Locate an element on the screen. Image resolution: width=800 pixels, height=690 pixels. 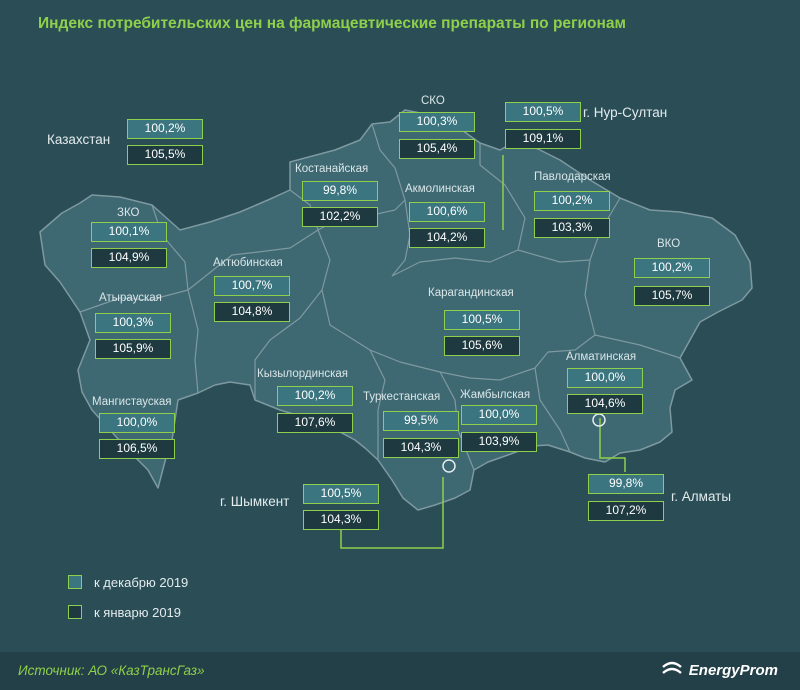
city-jan-value: 104,3% is located at coordinates (341, 520).